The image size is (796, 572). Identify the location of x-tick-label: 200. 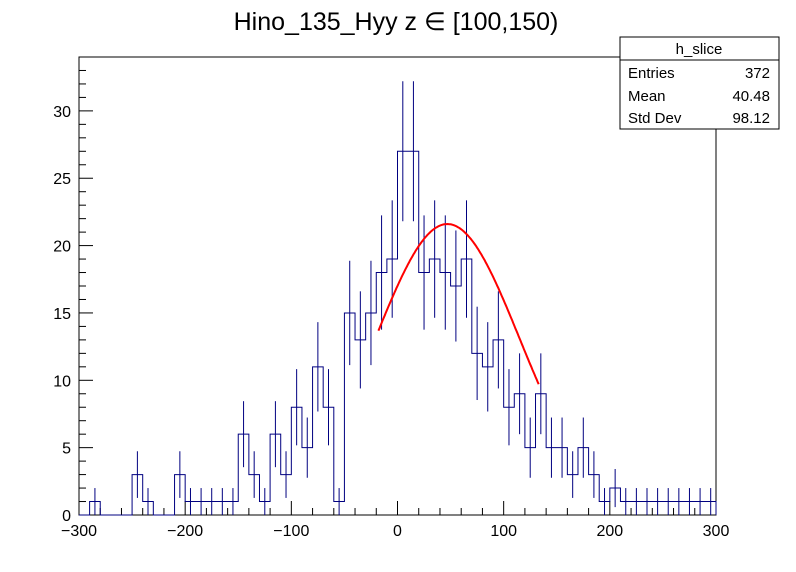
(609, 531).